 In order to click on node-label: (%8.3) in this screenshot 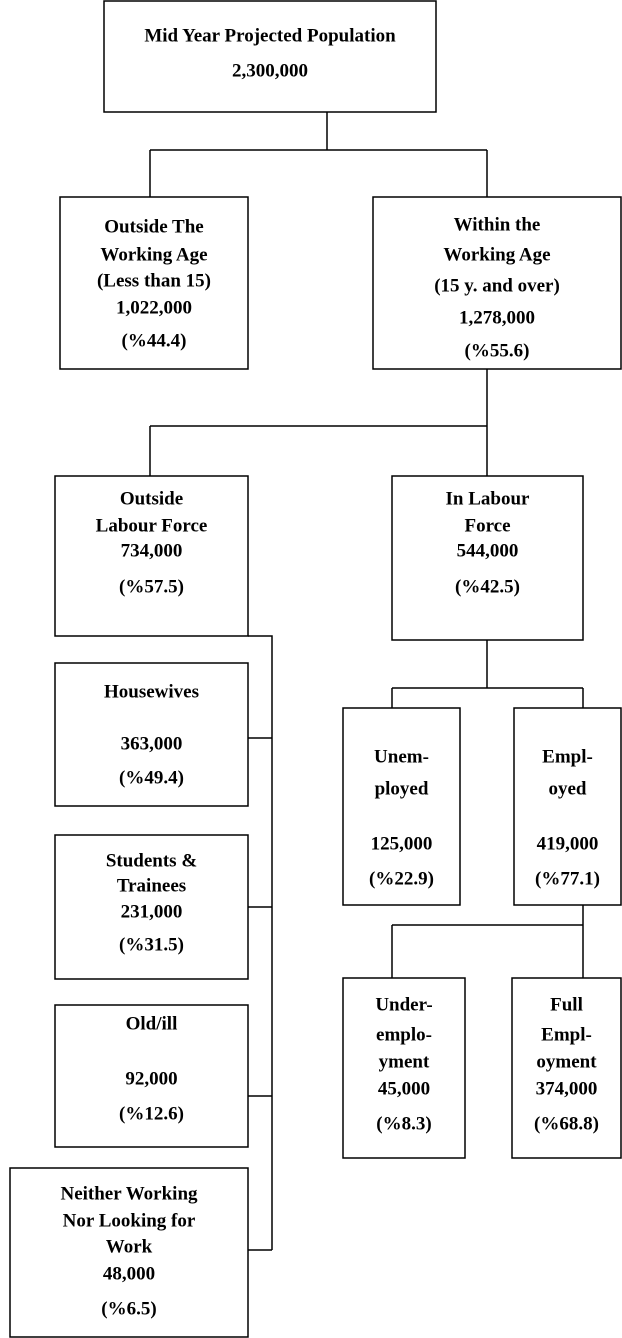, I will do `click(403, 1123)`.